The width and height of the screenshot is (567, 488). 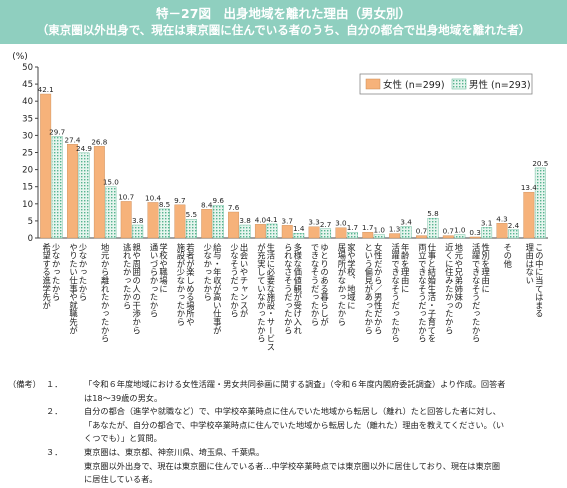 I want to click on data-label-male: 1.4, so click(x=299, y=228).